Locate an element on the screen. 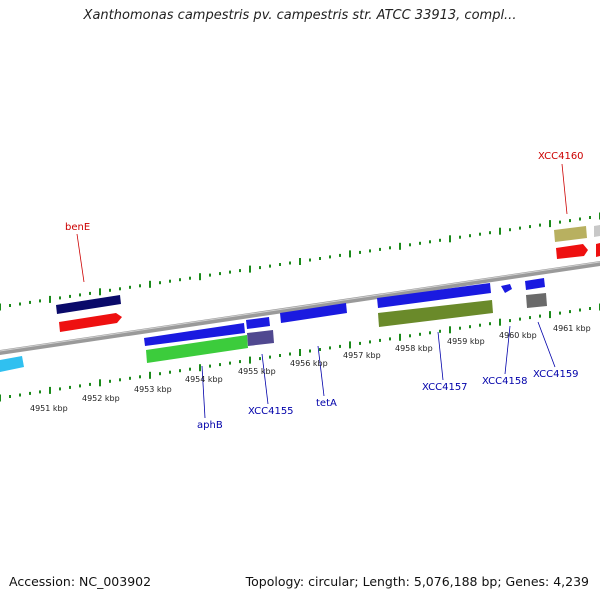 Image resolution: width=600 pixels, height=600 pixels. feature-grey-edge is located at coordinates (597, 231).